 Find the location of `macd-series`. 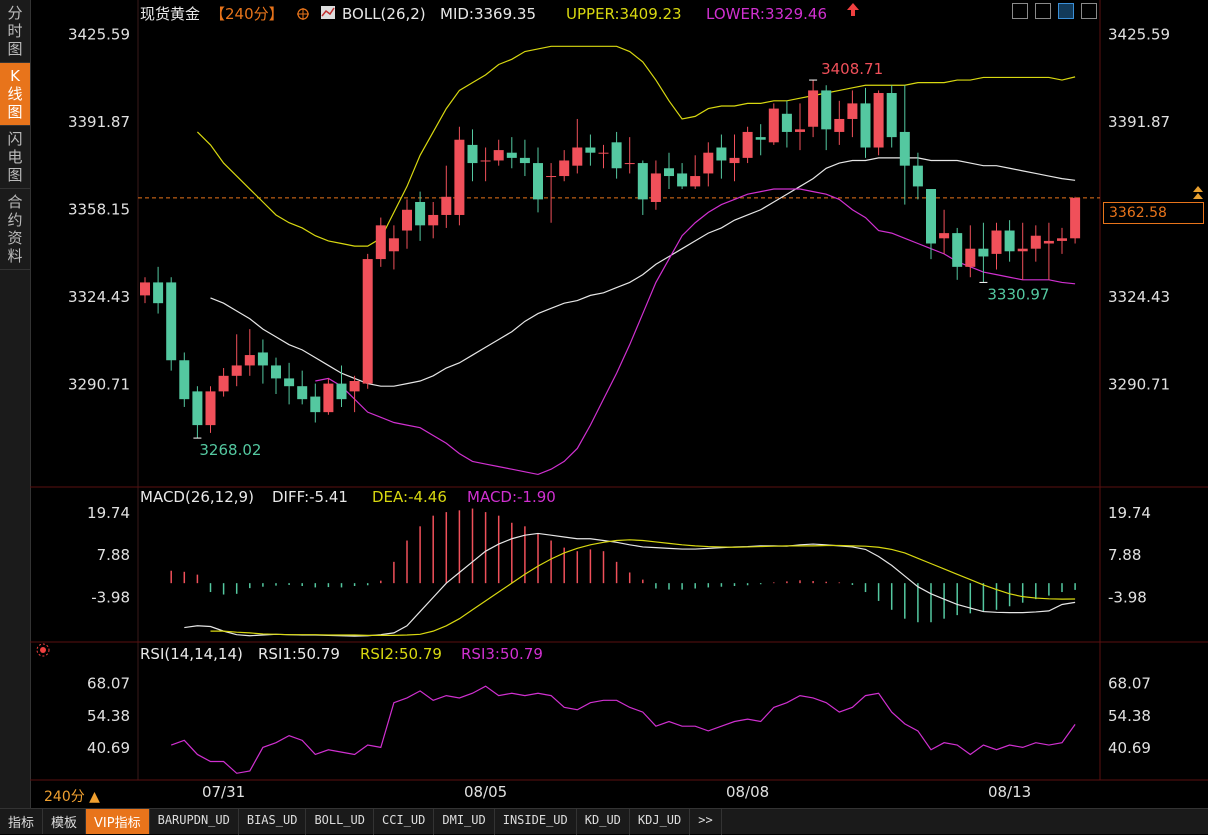

macd-series is located at coordinates (623, 572).